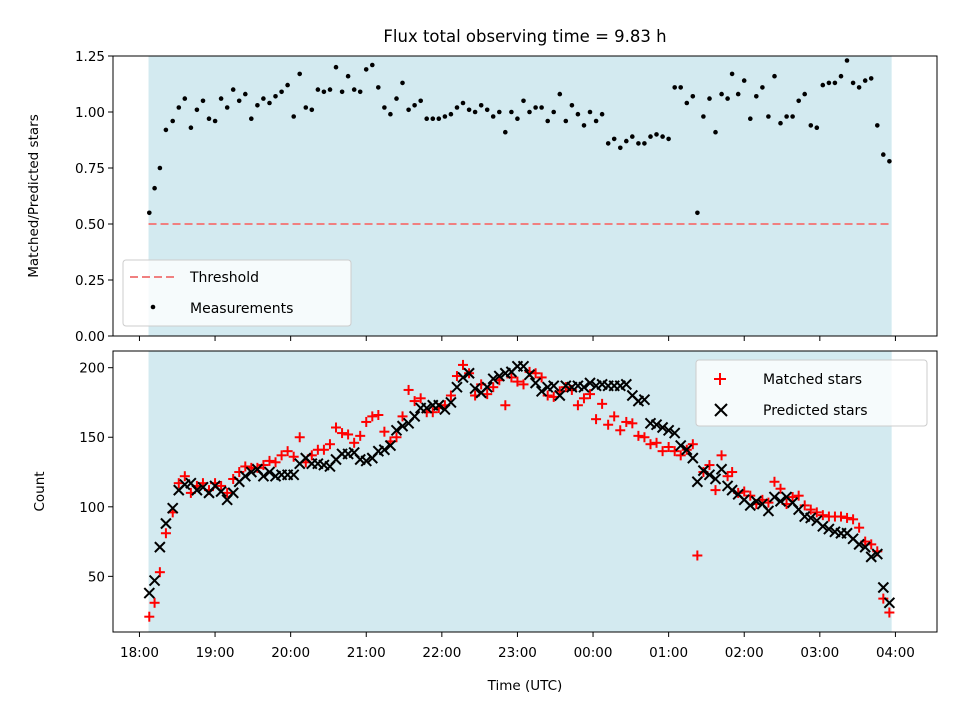 This screenshot has height=720, width=960. What do you see at coordinates (441, 653) in the screenshot?
I see `x-tick-label: 22:00` at bounding box center [441, 653].